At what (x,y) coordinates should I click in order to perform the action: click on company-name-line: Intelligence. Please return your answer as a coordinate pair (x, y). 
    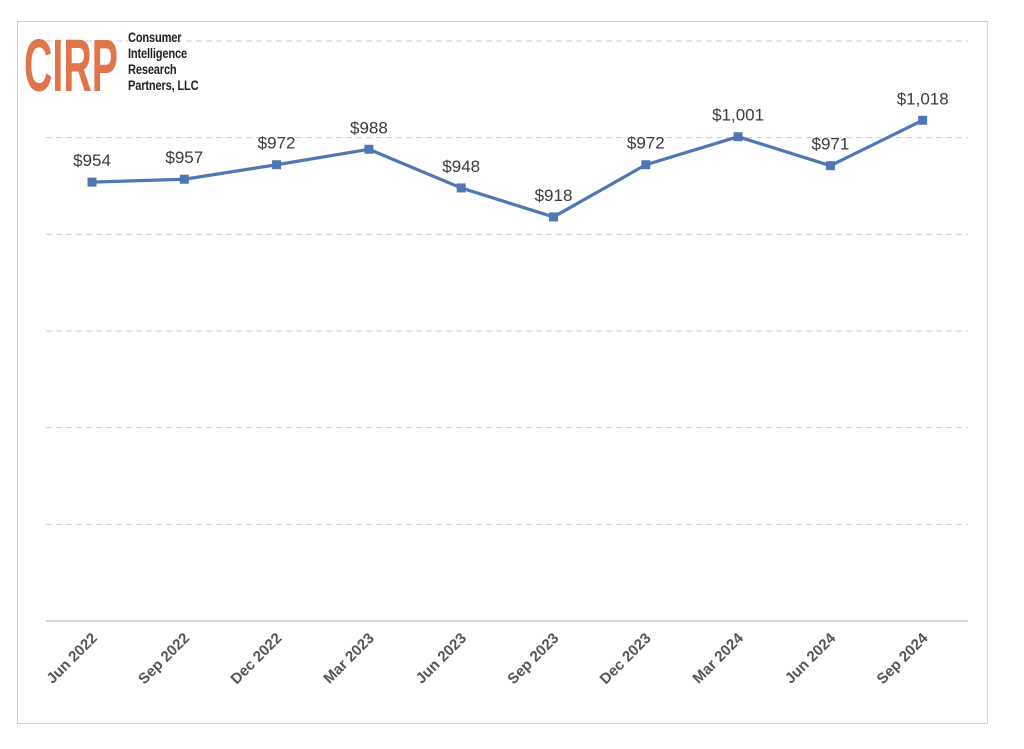
    Looking at the image, I should click on (157, 53).